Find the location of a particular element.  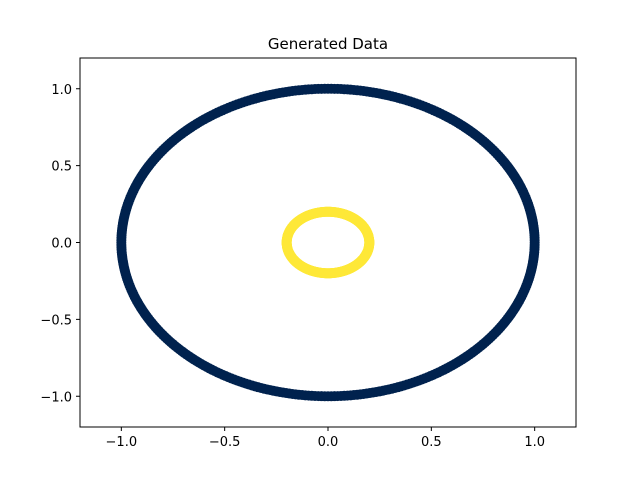

x-tick-label: 1.0 is located at coordinates (534, 442).